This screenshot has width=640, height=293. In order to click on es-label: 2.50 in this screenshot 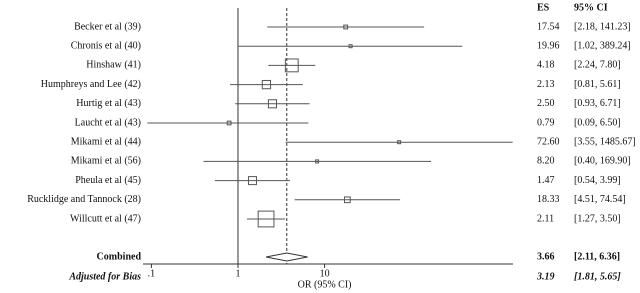, I will do `click(546, 103)`.